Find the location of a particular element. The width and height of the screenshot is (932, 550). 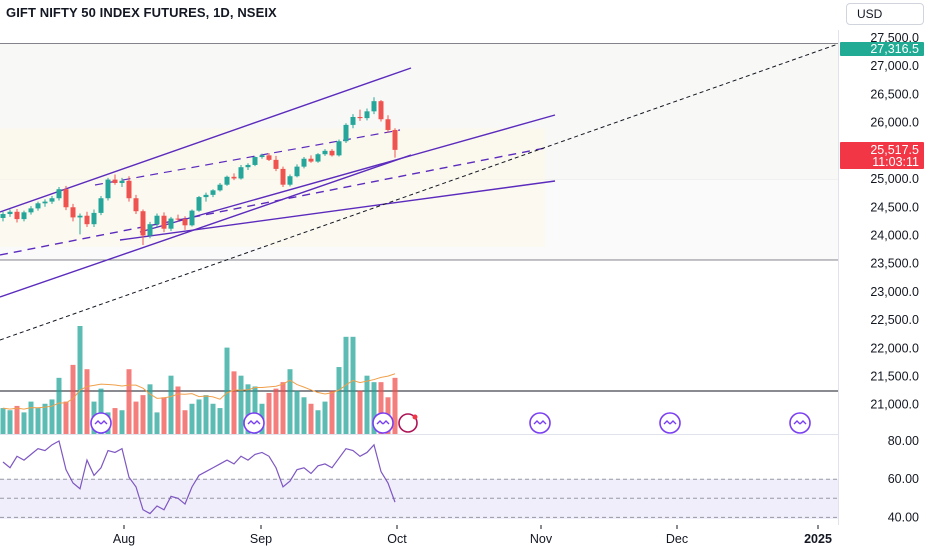

channel-upper is located at coordinates (206, 140).